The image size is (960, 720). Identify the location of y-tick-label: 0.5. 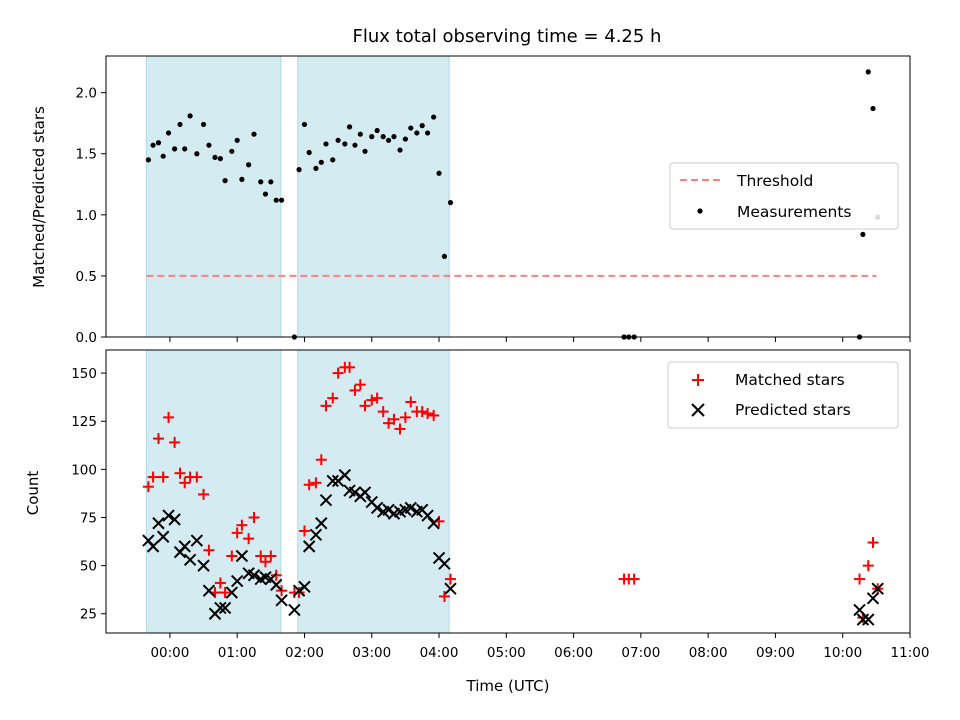
(86, 277).